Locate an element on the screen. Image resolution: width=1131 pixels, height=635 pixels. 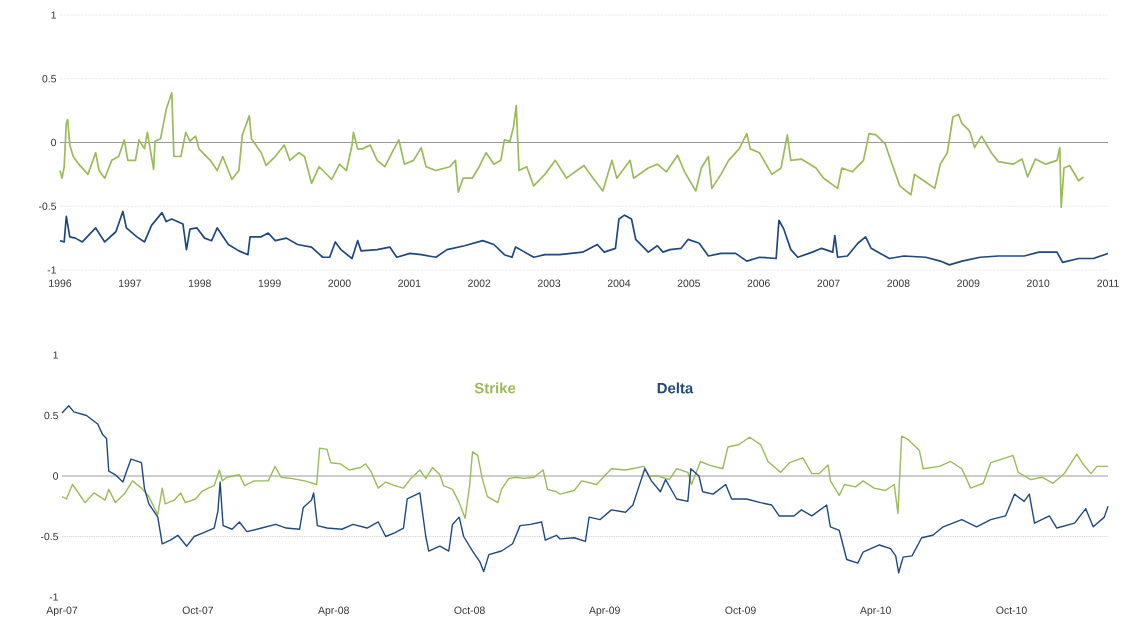
x-tick-label: Oct-09 is located at coordinates (740, 610).